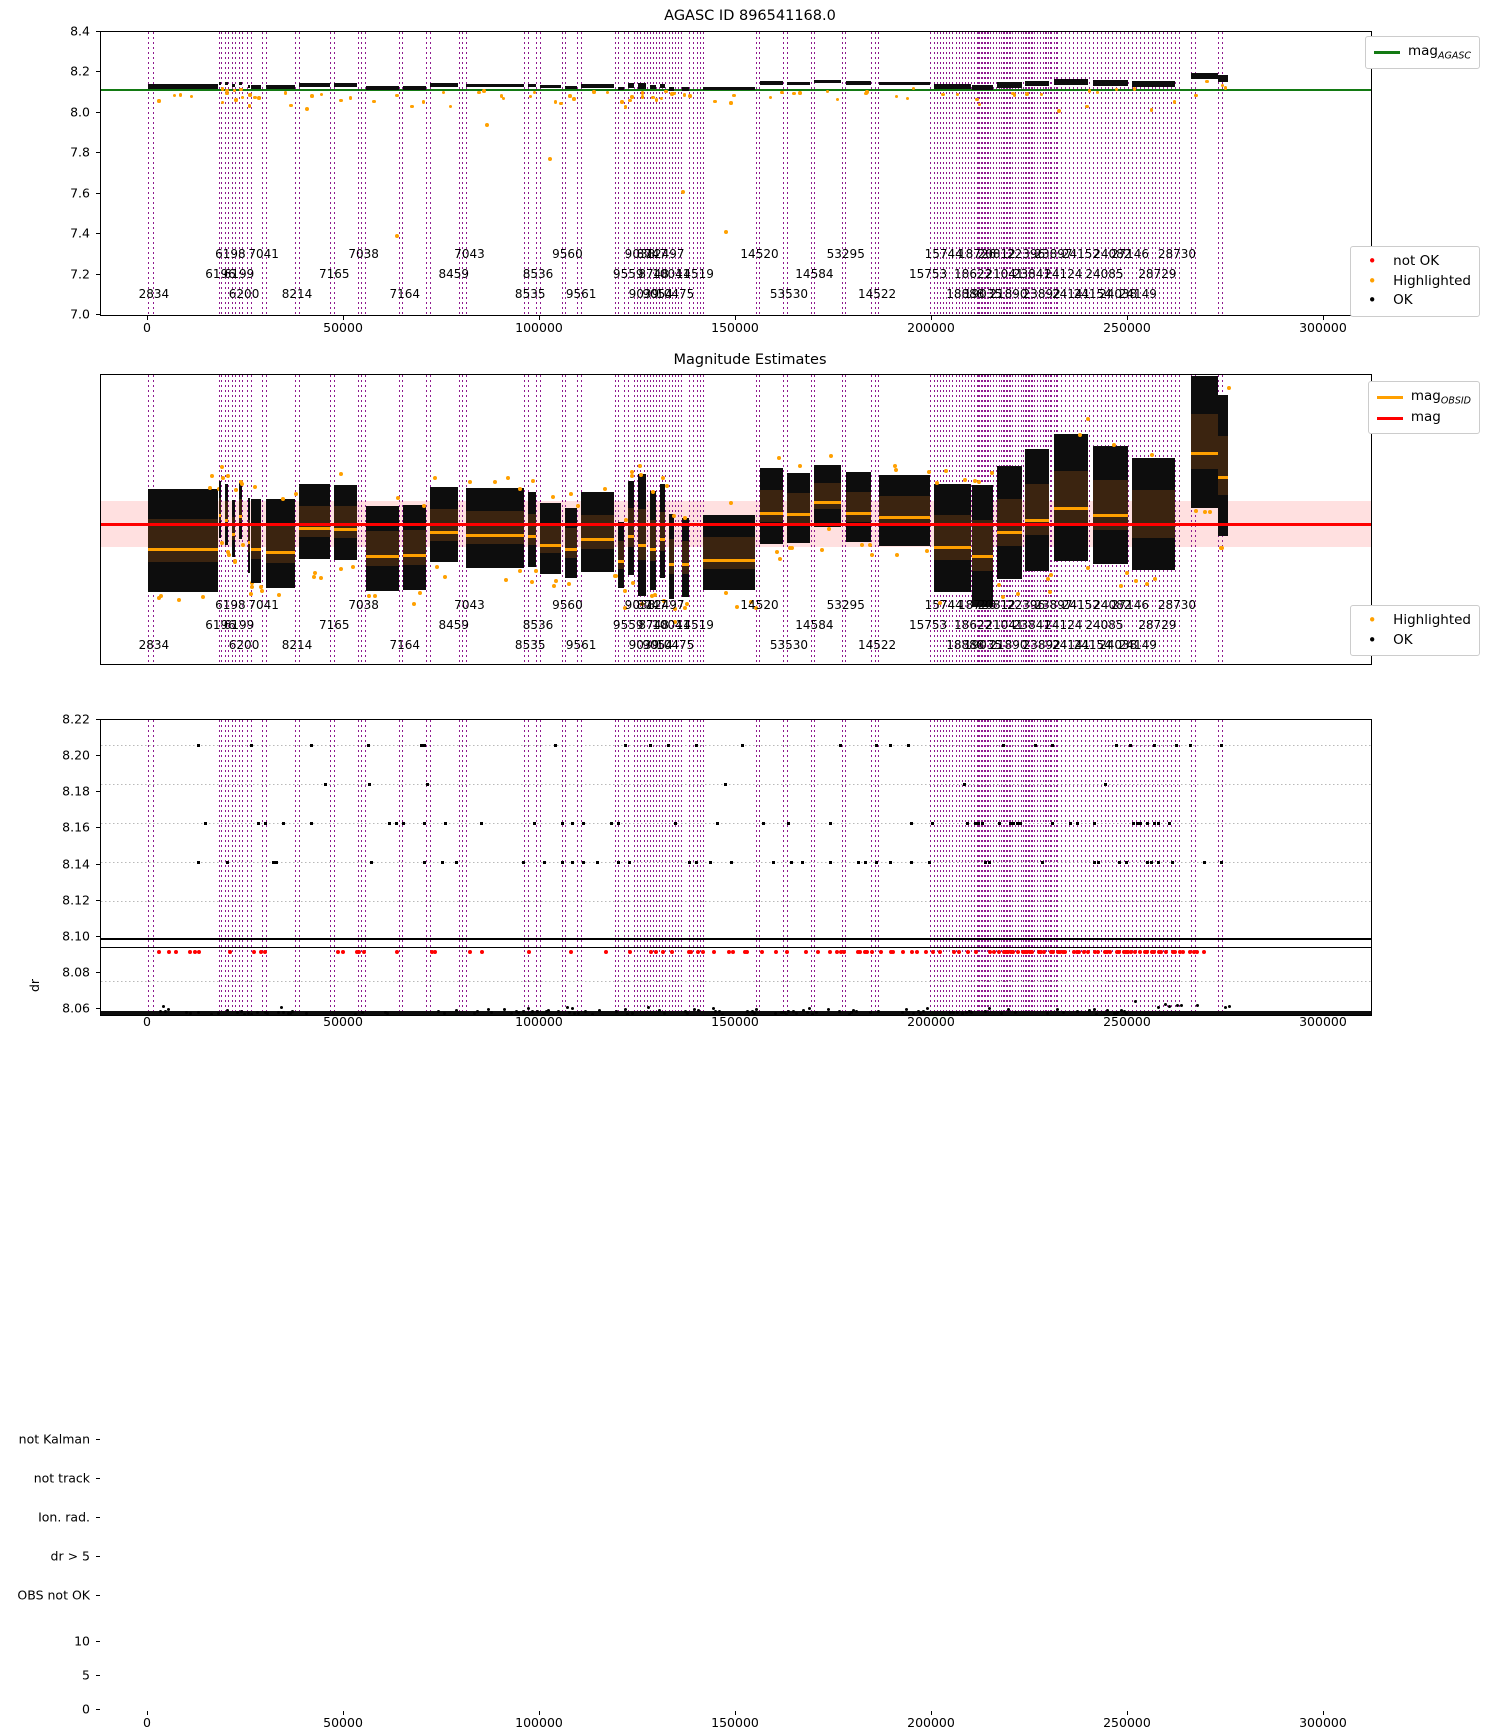 The width and height of the screenshot is (1500, 1730). I want to click on legend-mag-agasc: magAGASC, so click(1422, 53).